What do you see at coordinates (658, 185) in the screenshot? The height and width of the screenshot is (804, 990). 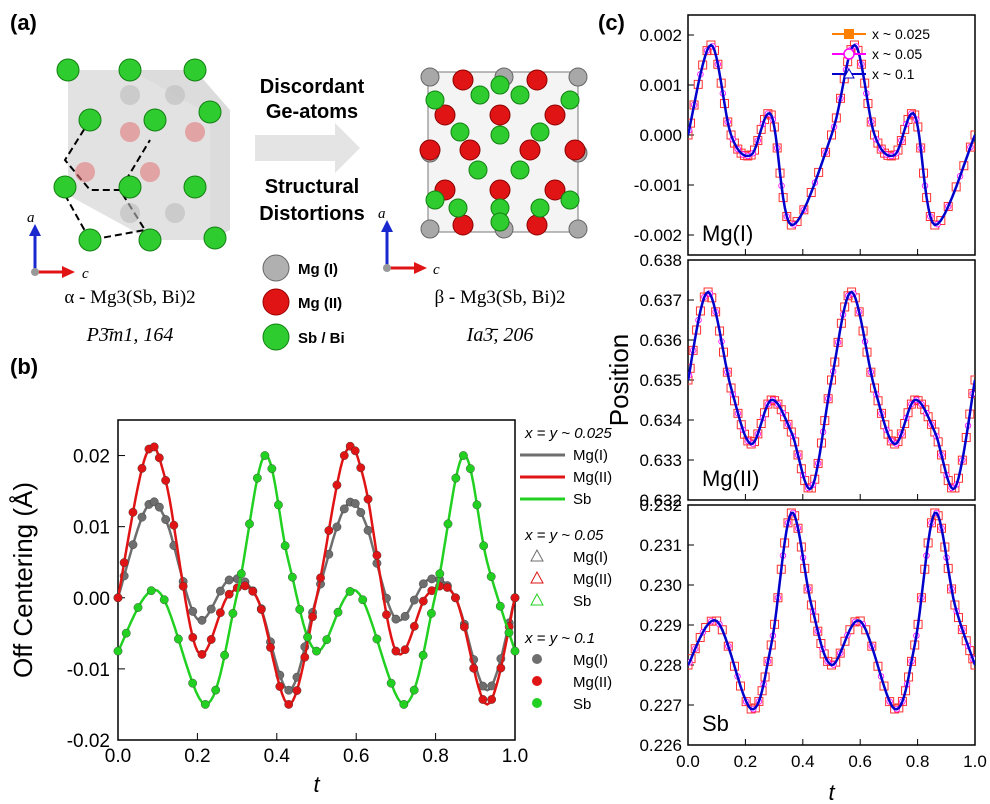 I see `chart-c-ytick-label: -0.001` at bounding box center [658, 185].